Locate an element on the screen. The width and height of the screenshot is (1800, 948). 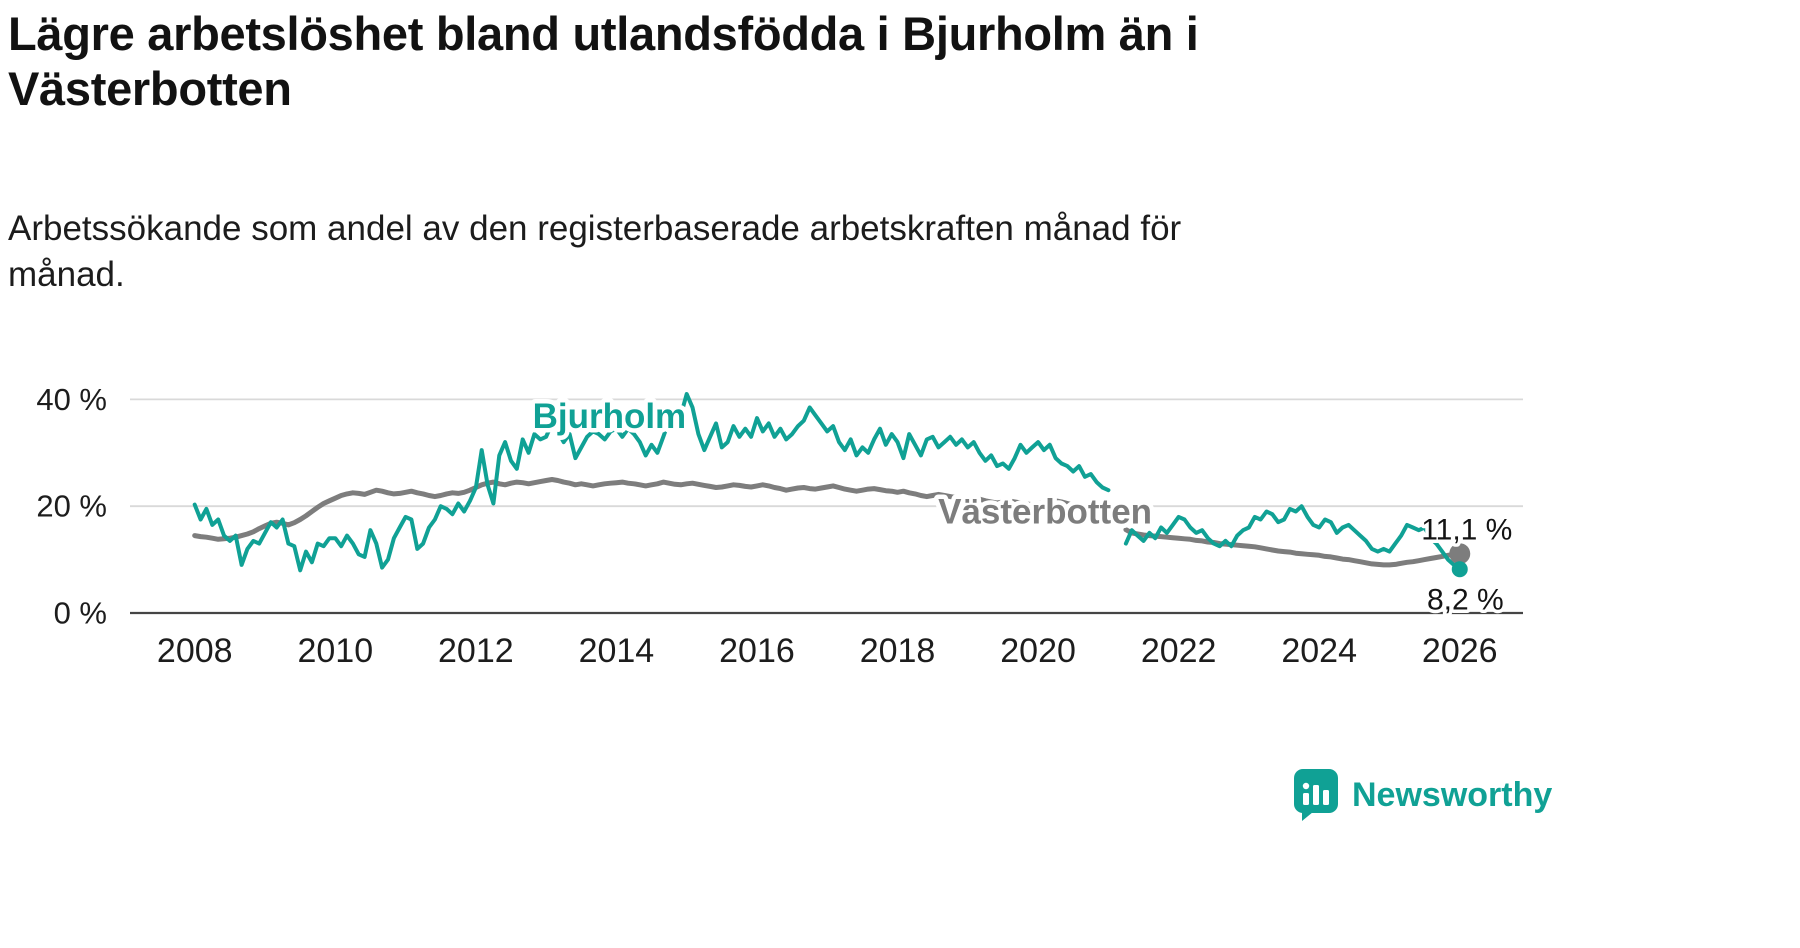
x-tick-label: 2018 is located at coordinates (898, 651).